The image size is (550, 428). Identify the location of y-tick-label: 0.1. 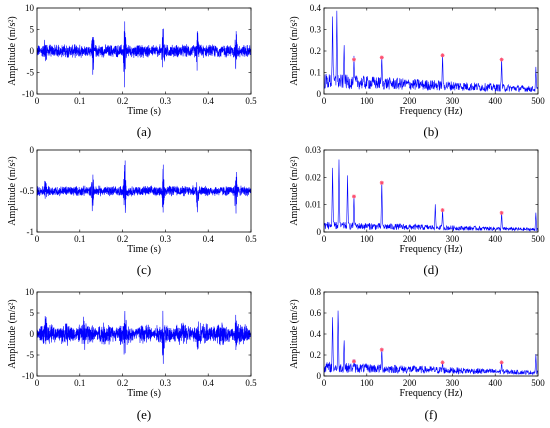
(315, 73).